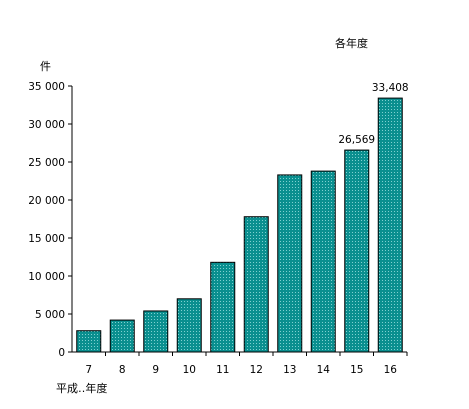 The width and height of the screenshot is (469, 409). Describe the element at coordinates (46, 125) in the screenshot. I see `y-tick-label: 30 000` at that location.